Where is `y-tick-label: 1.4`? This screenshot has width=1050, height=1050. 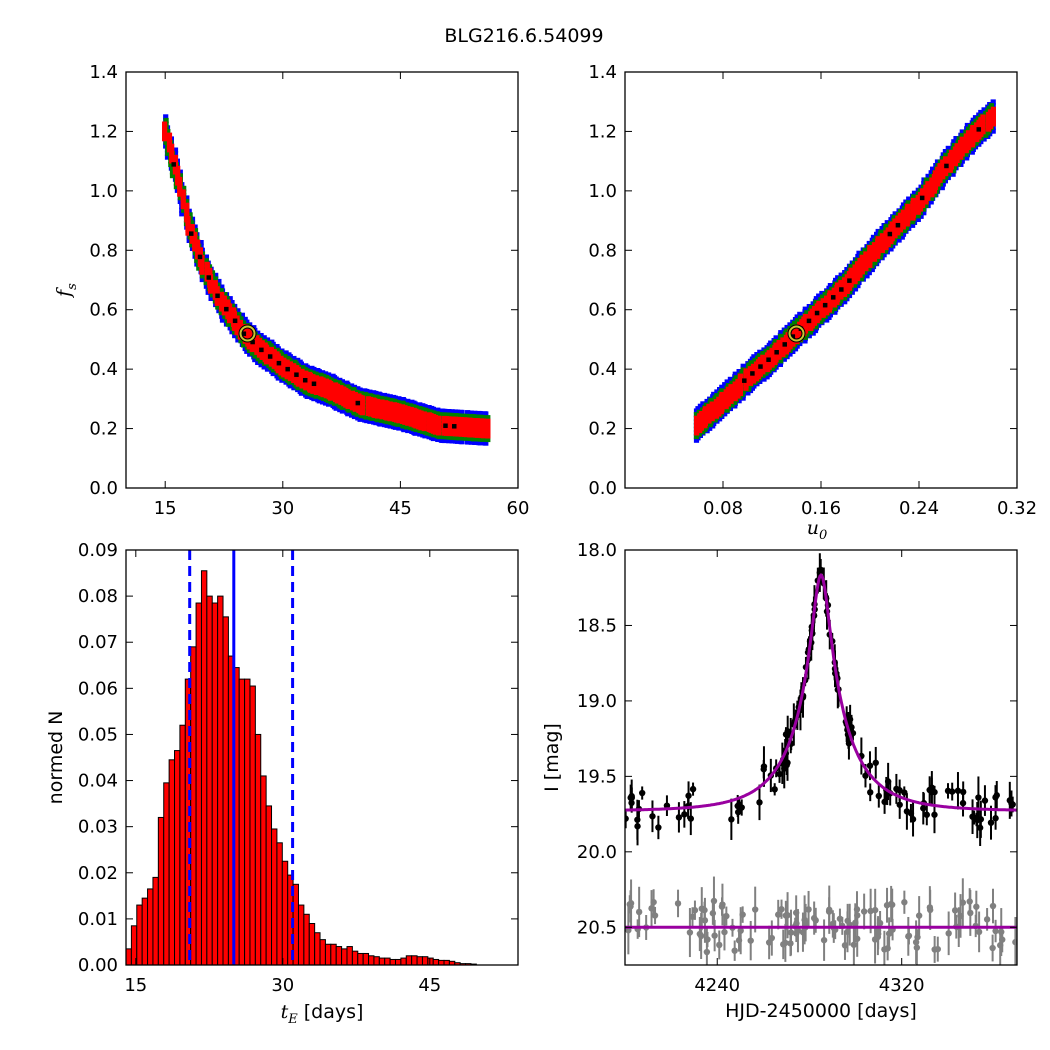 y-tick-label: 1.4 is located at coordinates (602, 72).